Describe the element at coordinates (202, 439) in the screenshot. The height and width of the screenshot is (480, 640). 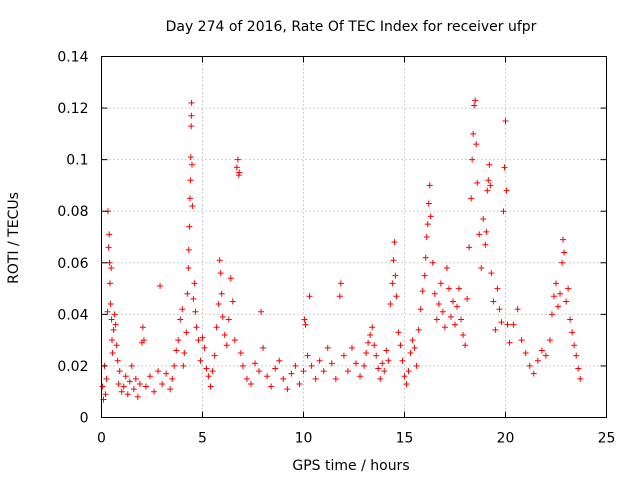
I see `x-tick-label: 5` at that location.